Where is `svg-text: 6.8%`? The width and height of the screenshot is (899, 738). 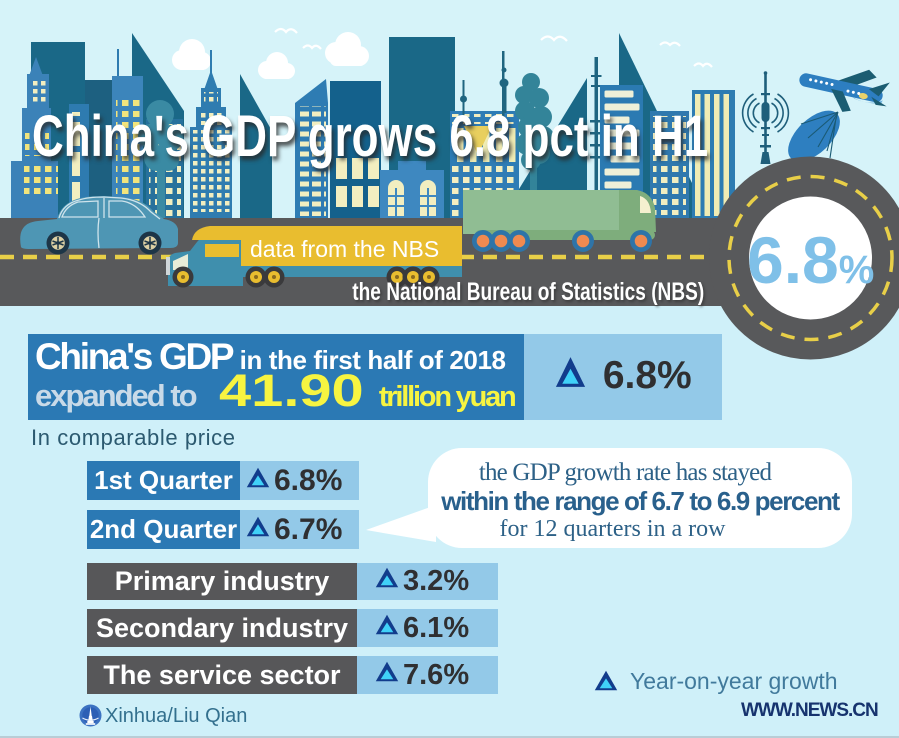
svg-text: 6.8% is located at coordinates (810, 260).